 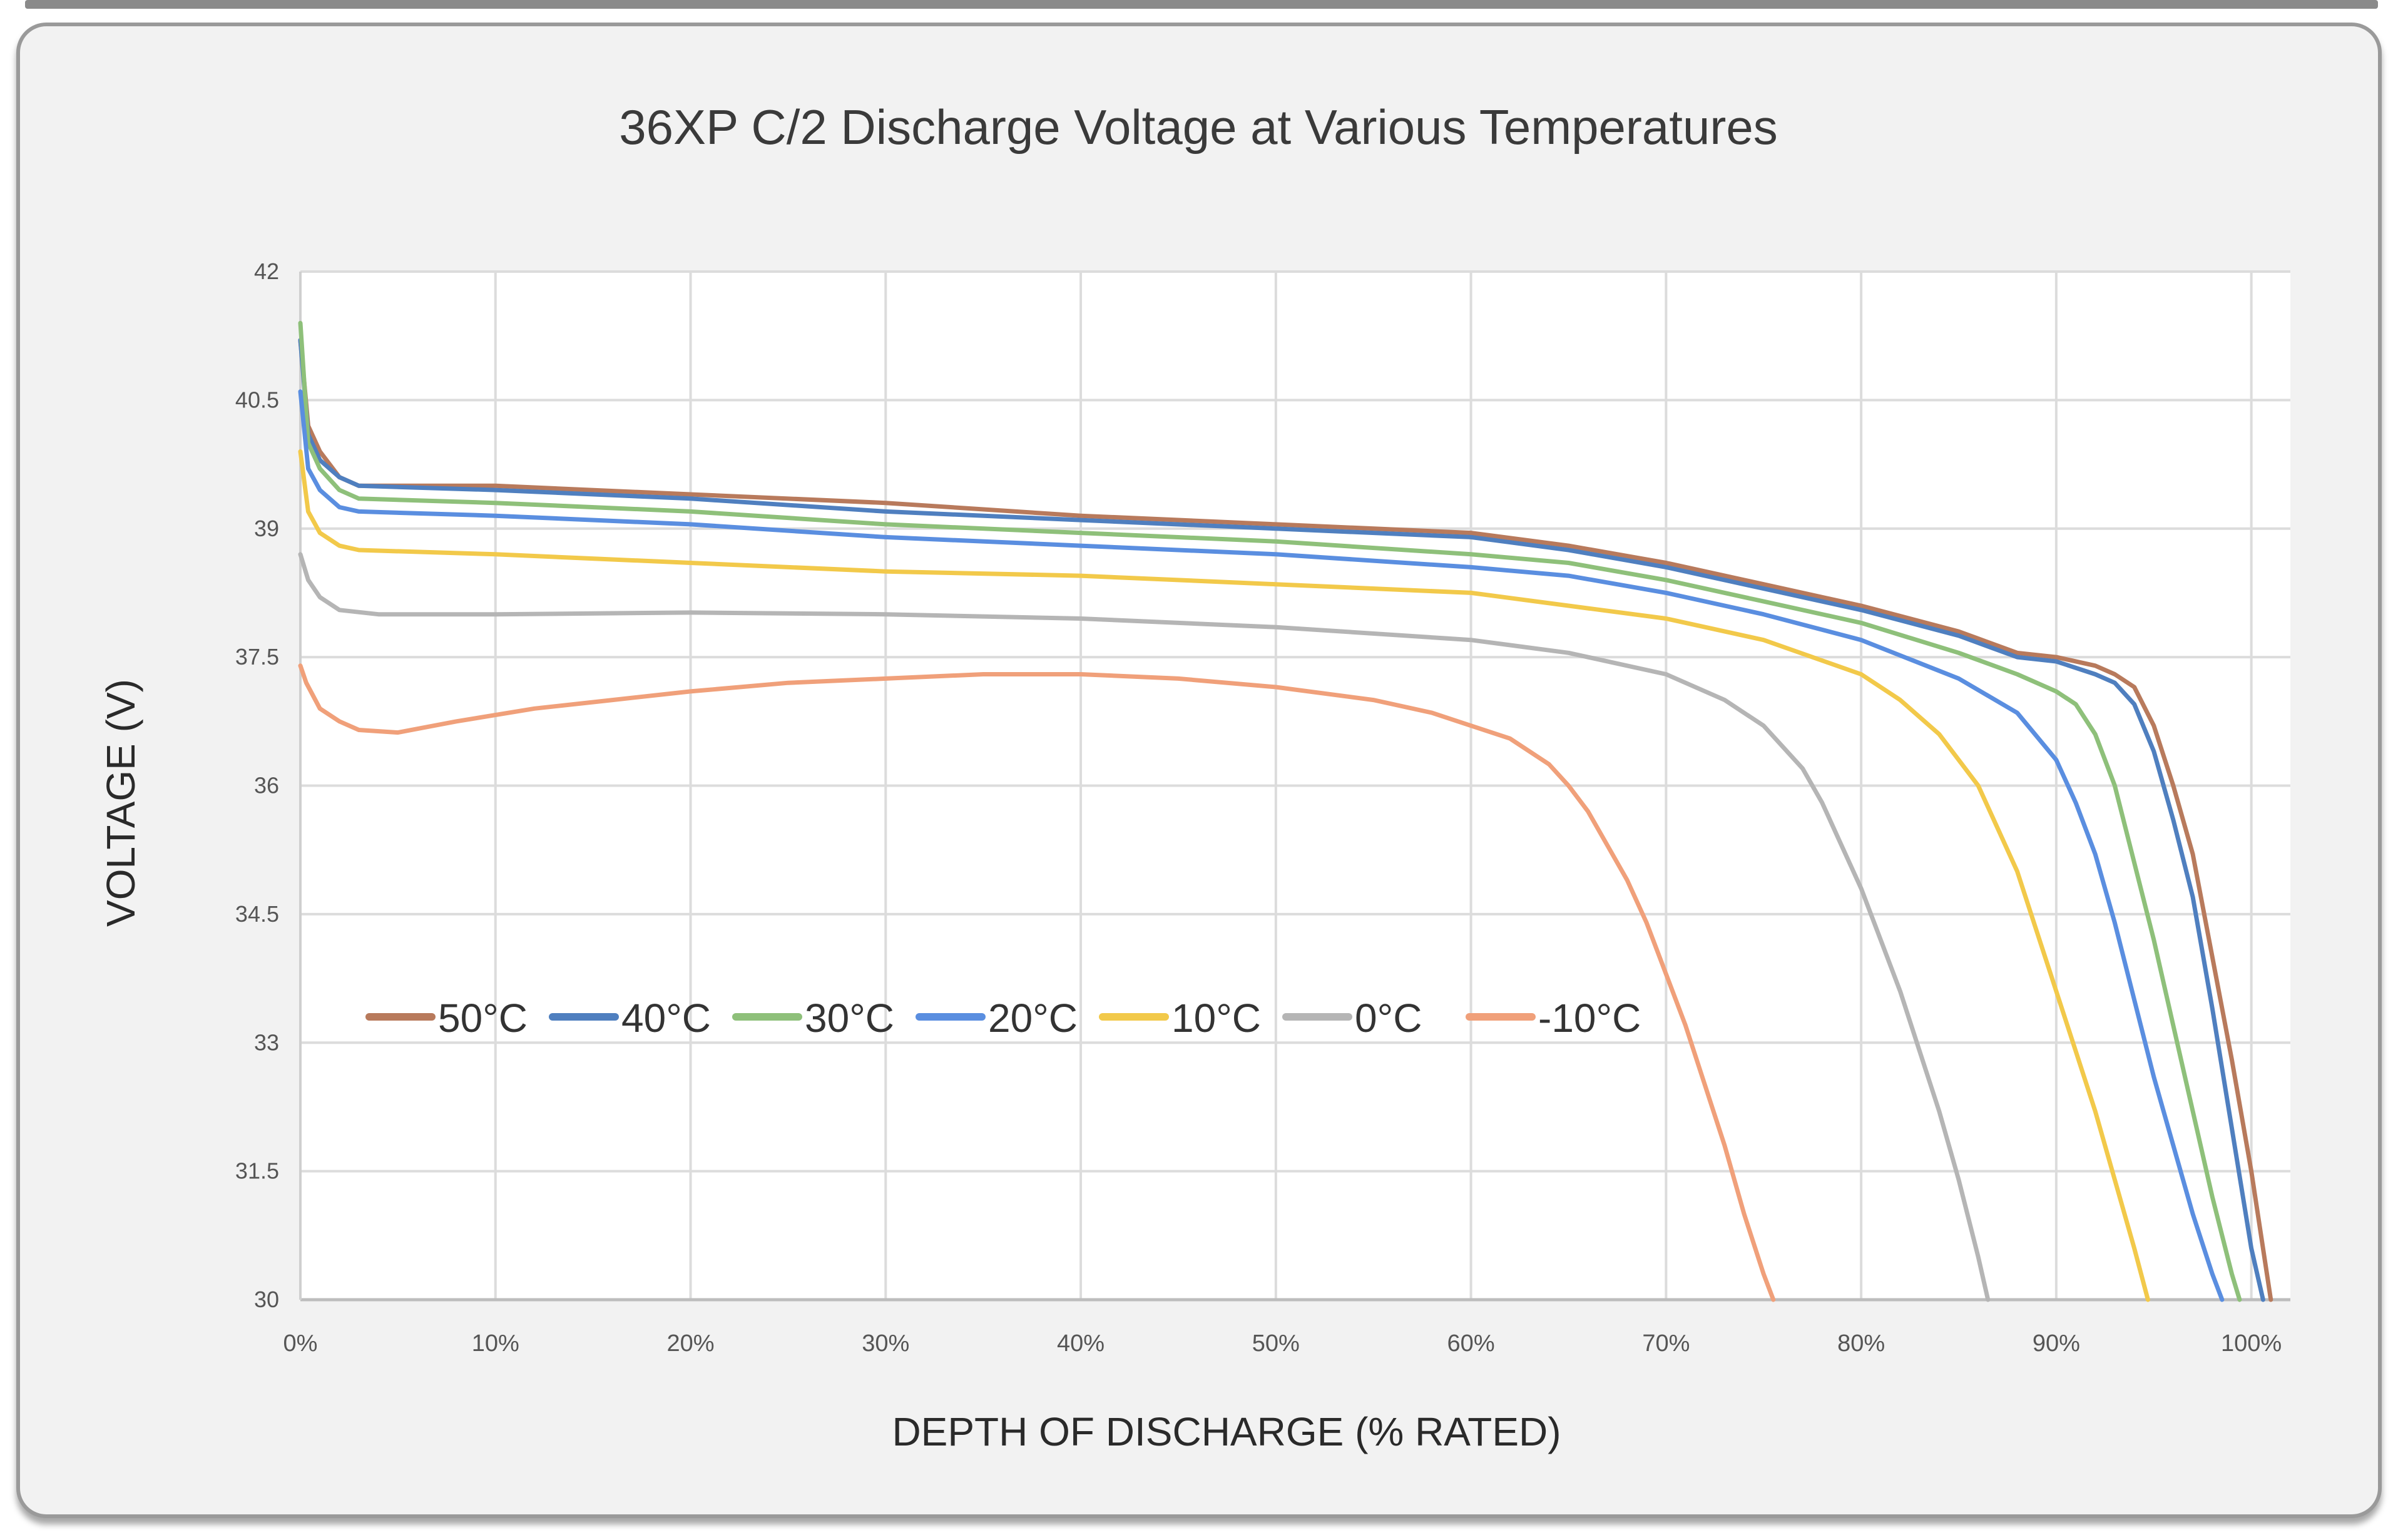 What do you see at coordinates (690, 1343) in the screenshot?
I see `x-tick-label: 20%` at bounding box center [690, 1343].